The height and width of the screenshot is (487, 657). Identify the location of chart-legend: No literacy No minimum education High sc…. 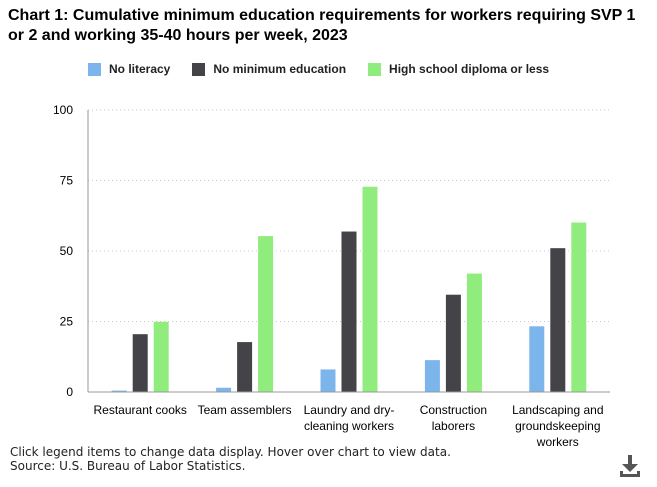
(329, 69).